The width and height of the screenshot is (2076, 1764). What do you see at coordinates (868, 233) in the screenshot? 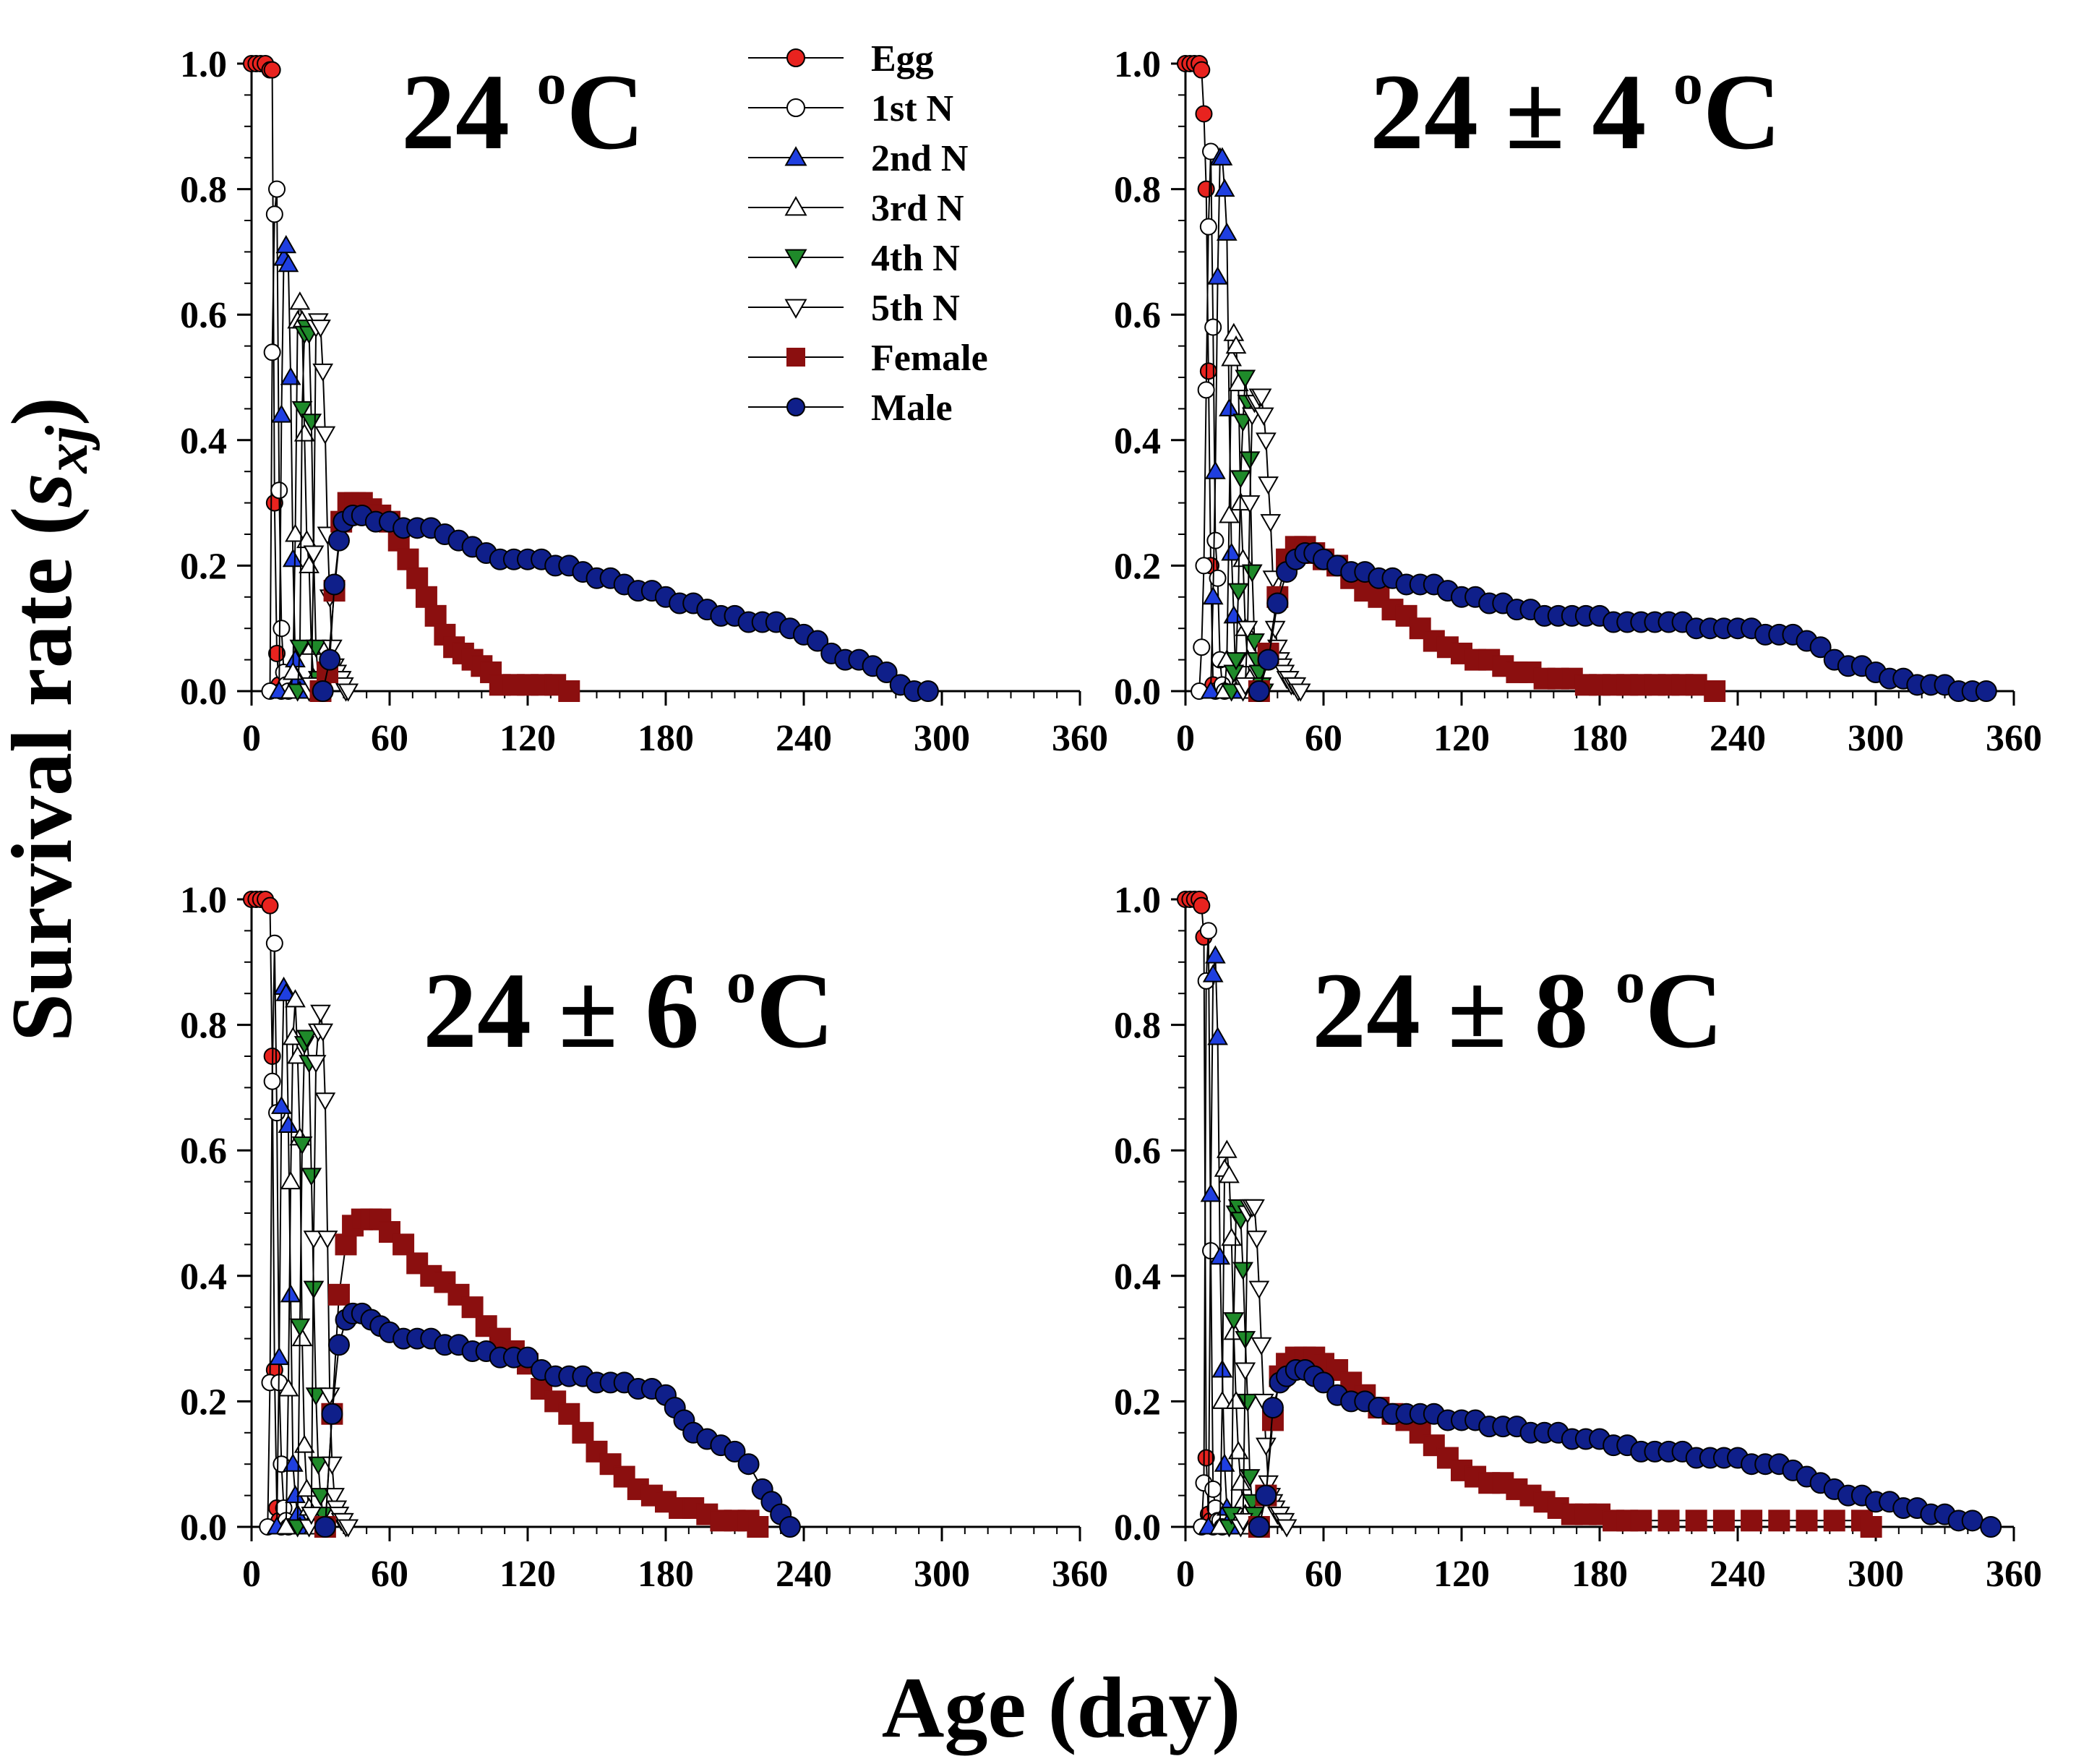
I see `legend: Egg 1st N 2nd N 3rd N 4th N 5th N Female Male` at bounding box center [868, 233].